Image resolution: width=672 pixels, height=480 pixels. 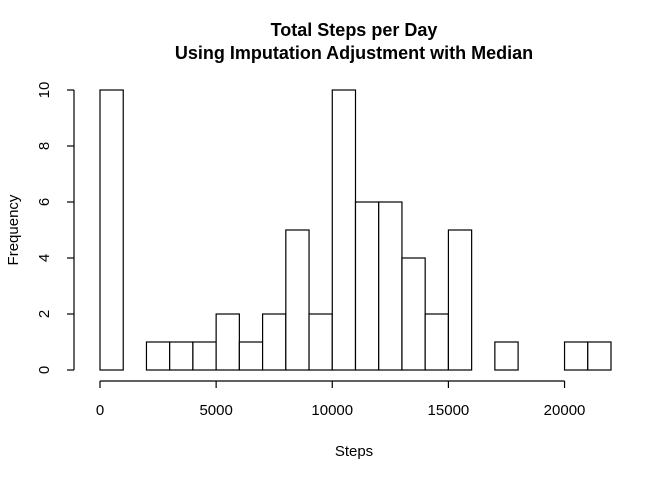 I want to click on x-axis-label: Steps, so click(x=354, y=451).